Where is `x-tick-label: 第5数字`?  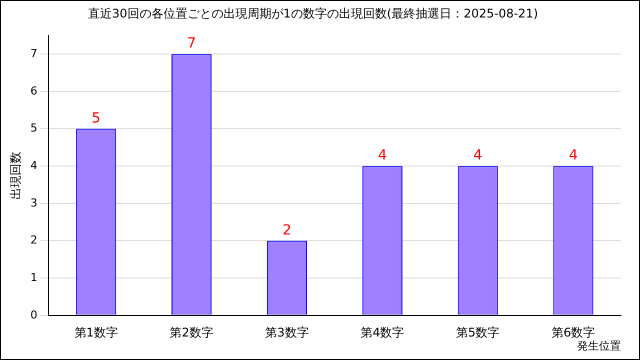
x-tick-label: 第5数字 is located at coordinates (478, 333).